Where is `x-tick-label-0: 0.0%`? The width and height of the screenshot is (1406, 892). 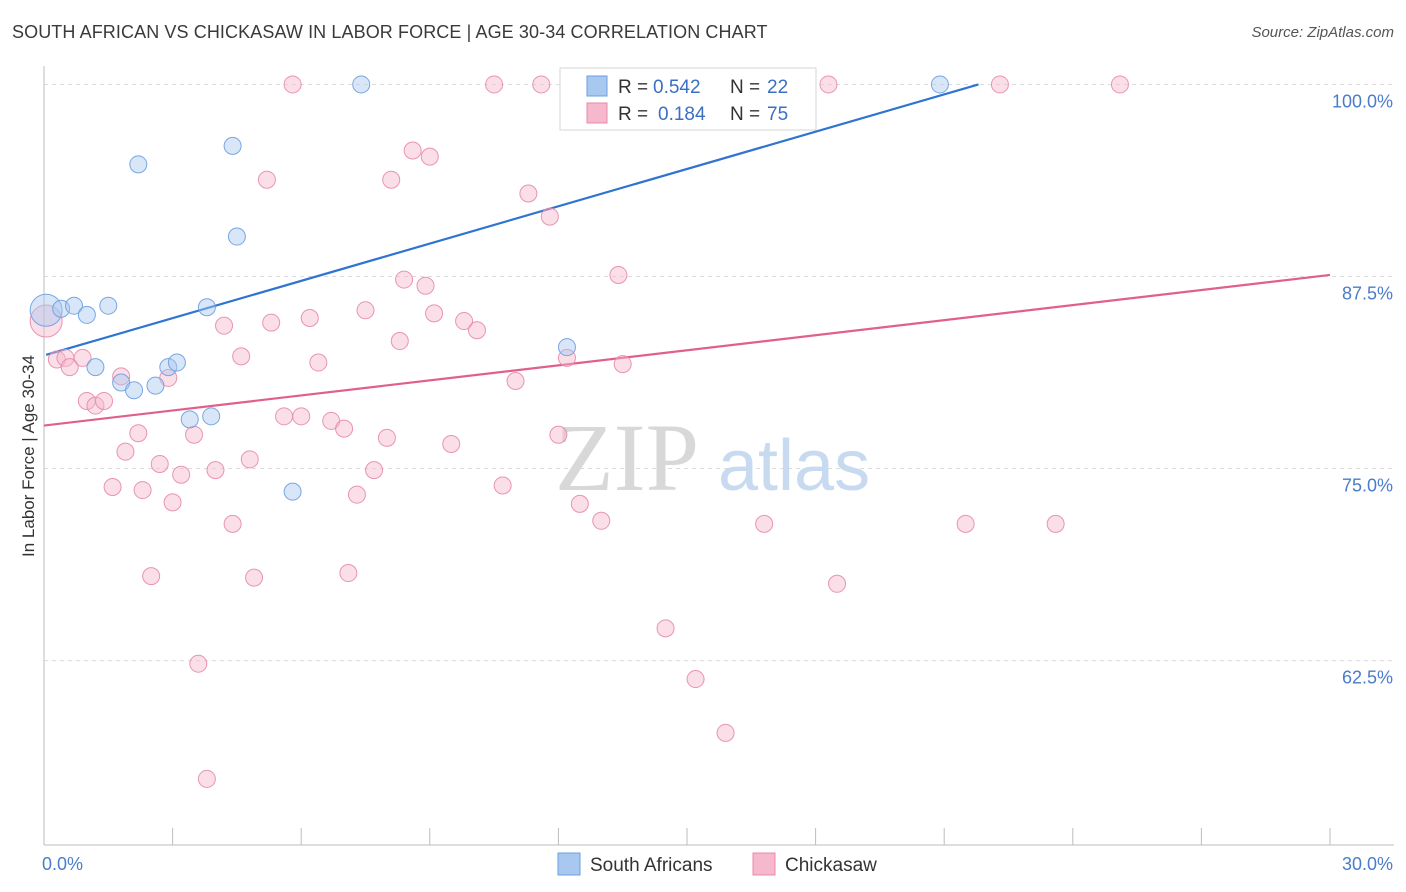
x-tick-label-0: 0.0% is located at coordinates (62, 864).